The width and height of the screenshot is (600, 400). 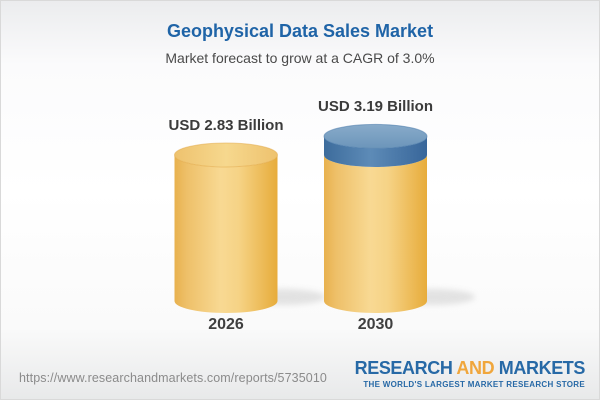 I want to click on logo-wordmark: RESEARCH AND MARKETS, so click(x=470, y=368).